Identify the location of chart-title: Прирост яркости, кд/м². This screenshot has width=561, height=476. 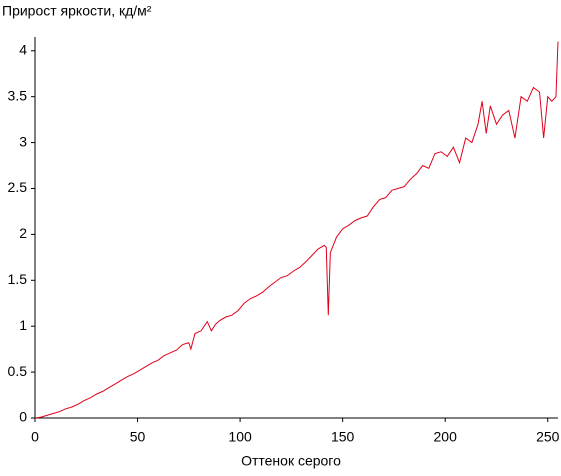
(77, 11).